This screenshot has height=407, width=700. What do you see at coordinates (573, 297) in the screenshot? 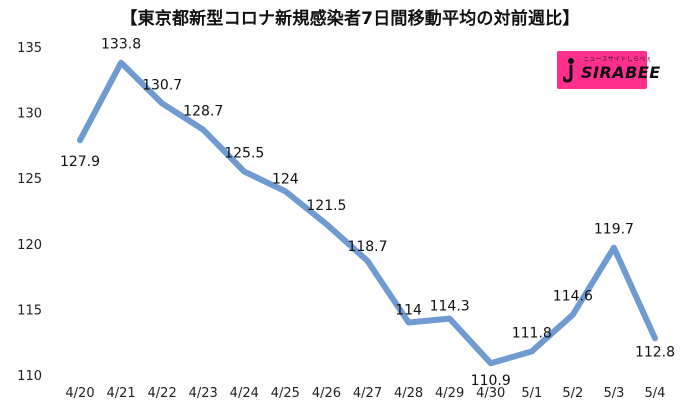
I see `data-label: 114.6` at bounding box center [573, 297].